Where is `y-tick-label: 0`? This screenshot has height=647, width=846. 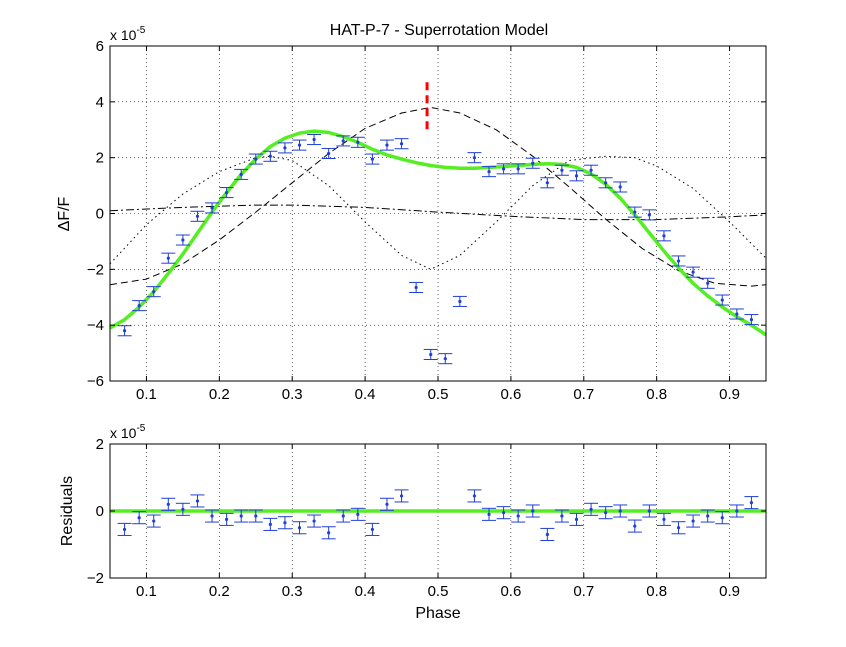 y-tick-label: 0 is located at coordinates (100, 511).